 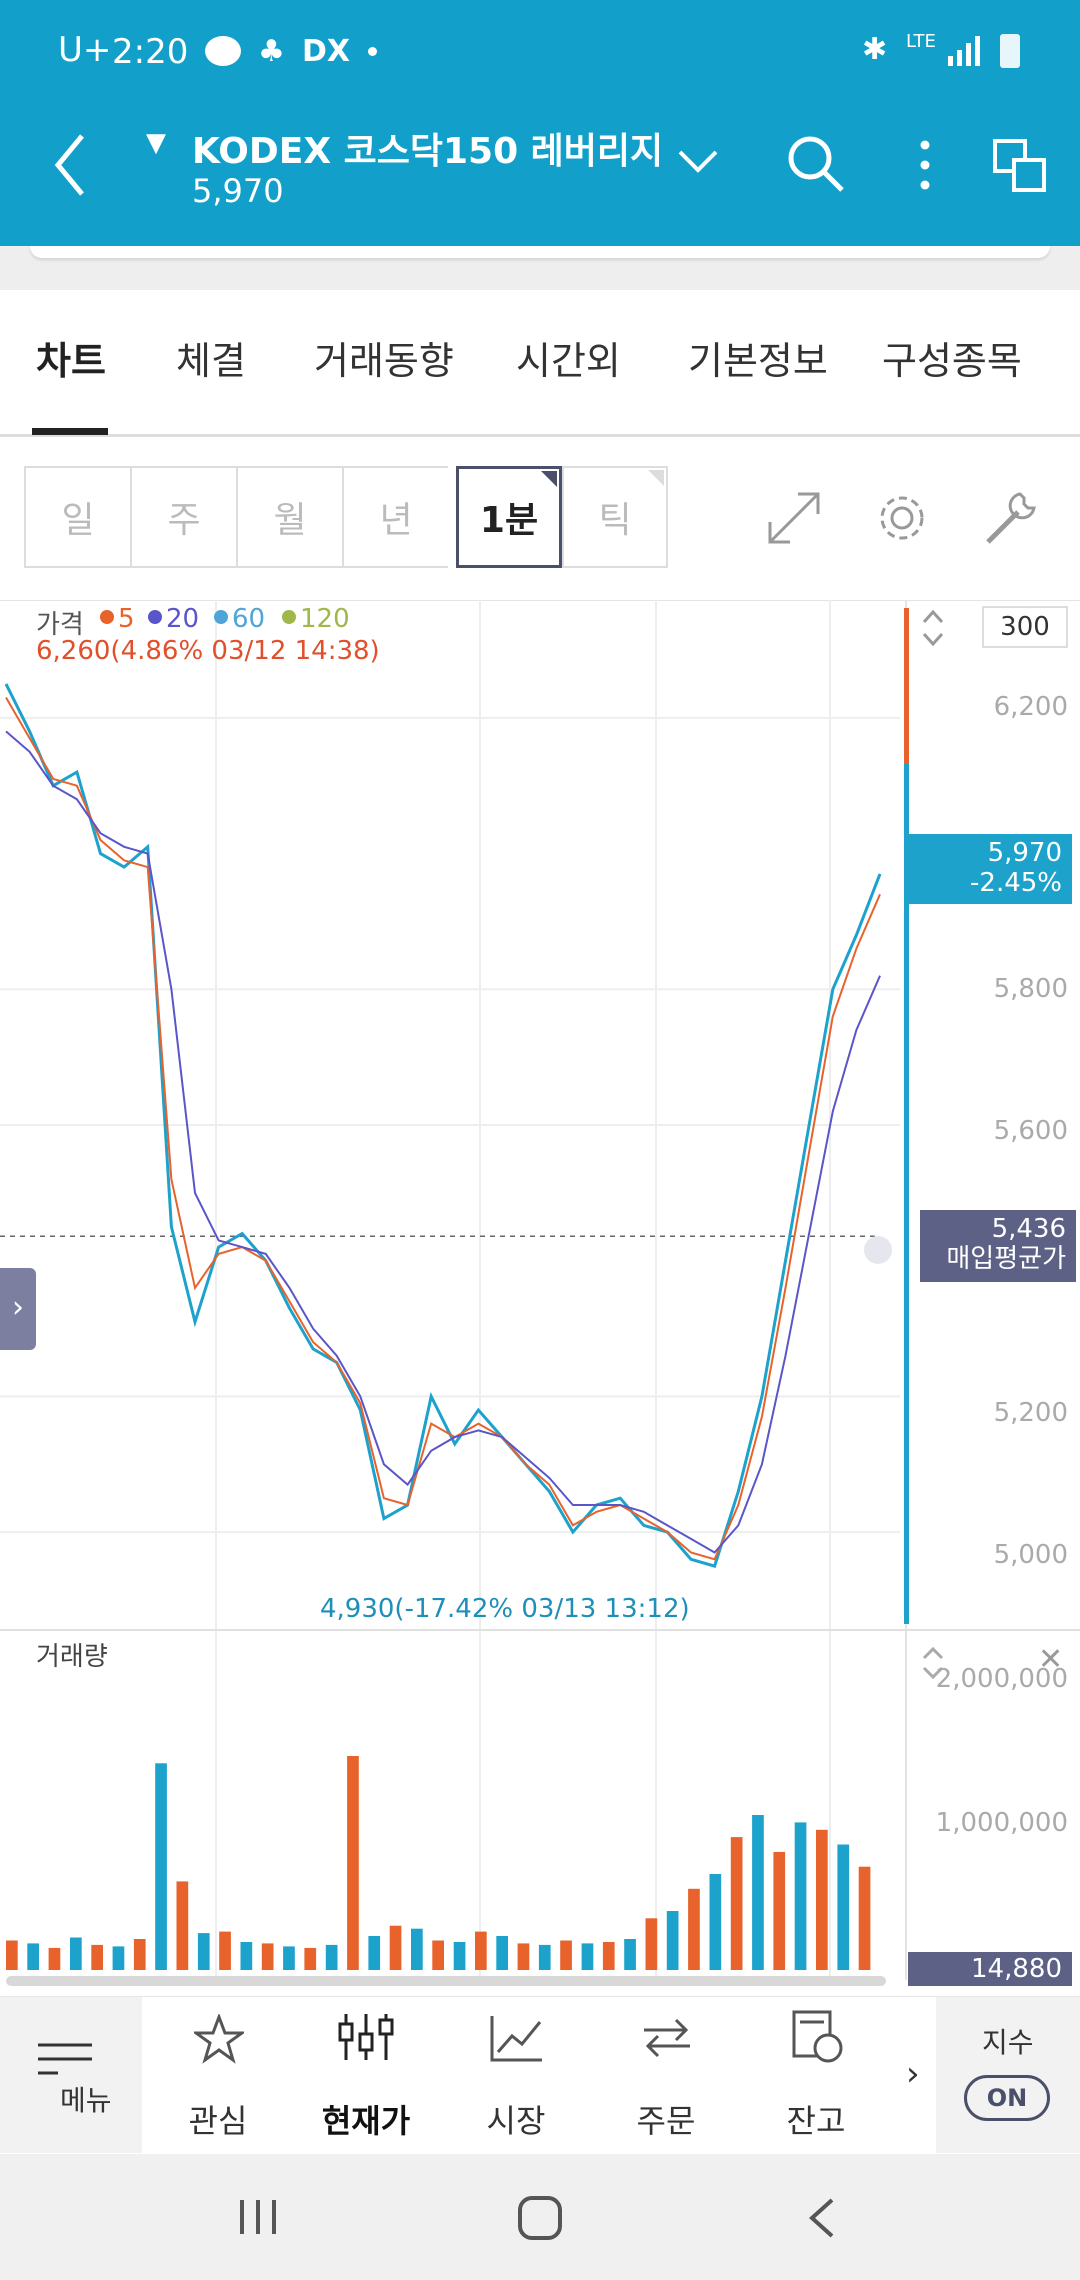 I want to click on tab-divider, so click(x=540, y=435).